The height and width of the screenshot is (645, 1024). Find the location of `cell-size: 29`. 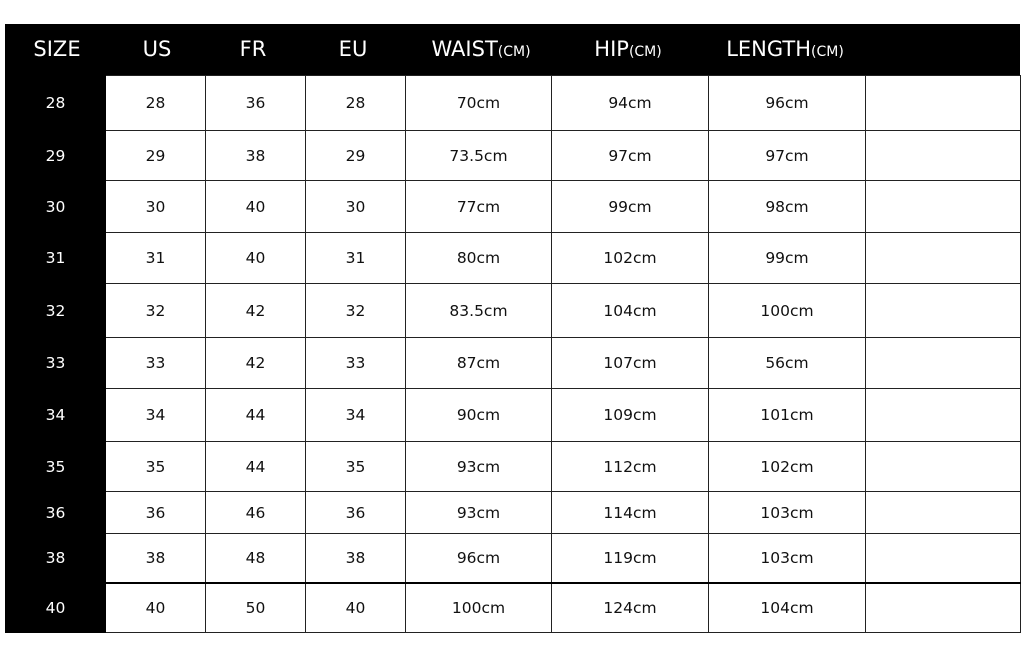

cell-size: 29 is located at coordinates (55, 155).